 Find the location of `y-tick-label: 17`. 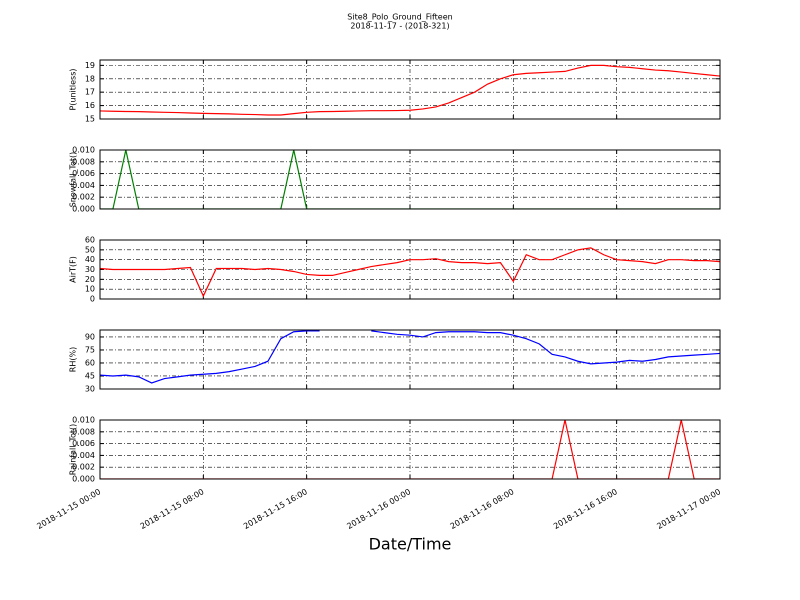

y-tick-label: 17 is located at coordinates (90, 92).